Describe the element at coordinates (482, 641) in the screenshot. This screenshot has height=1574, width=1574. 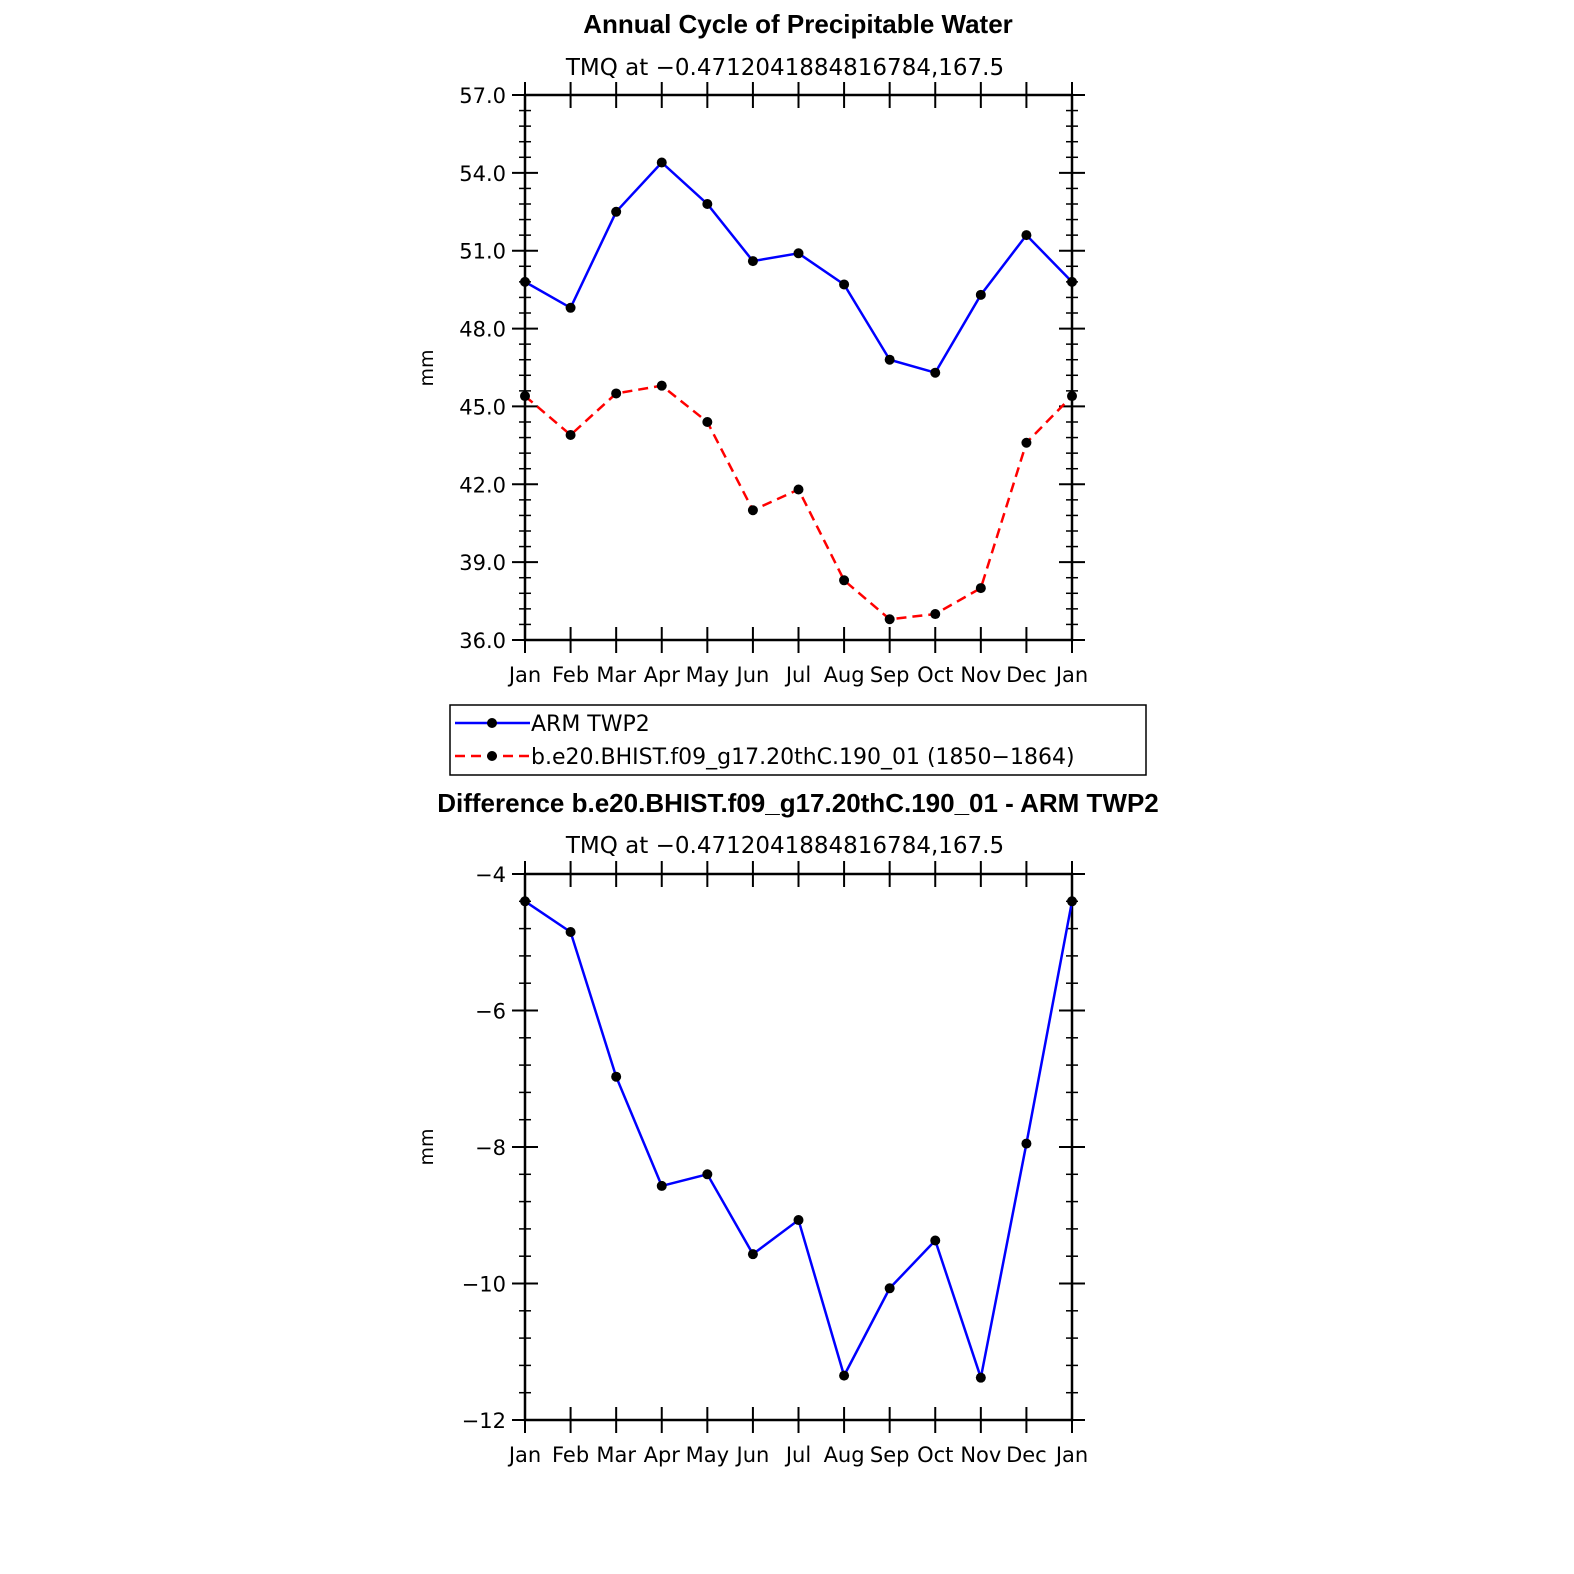
I see `chart-1-ytick-label: 36.0` at that location.